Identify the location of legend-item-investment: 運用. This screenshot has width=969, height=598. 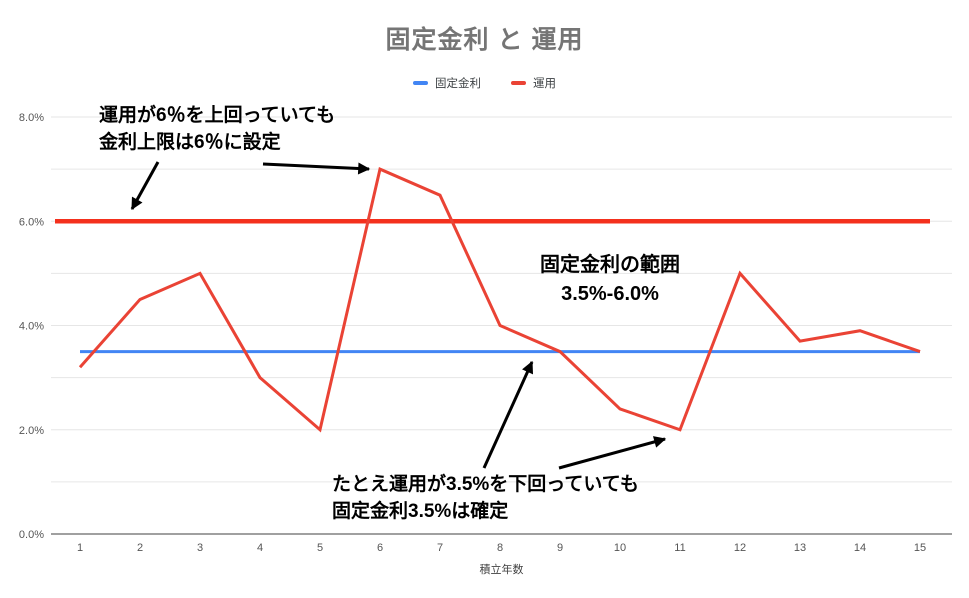
(533, 83).